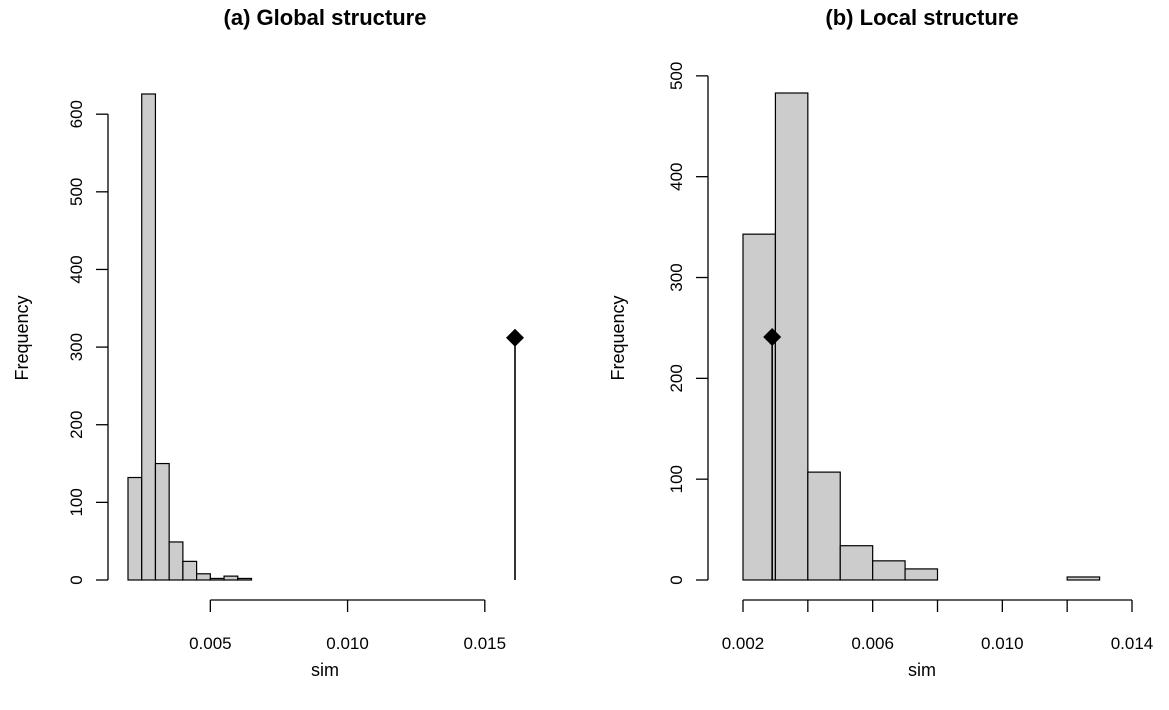 The width and height of the screenshot is (1169, 710). I want to click on x-tick-label: 0.015, so click(485, 643).